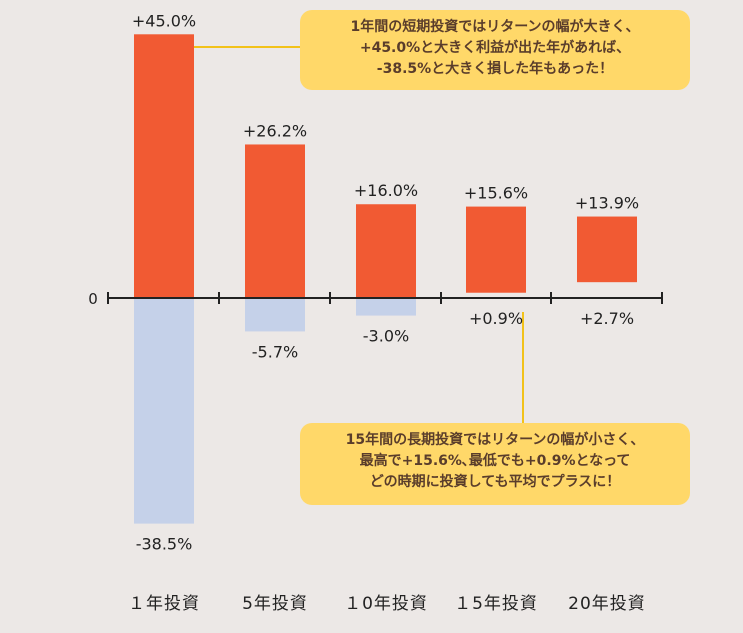  What do you see at coordinates (607, 318) in the screenshot?
I see `min-label-5: +2.7%` at bounding box center [607, 318].